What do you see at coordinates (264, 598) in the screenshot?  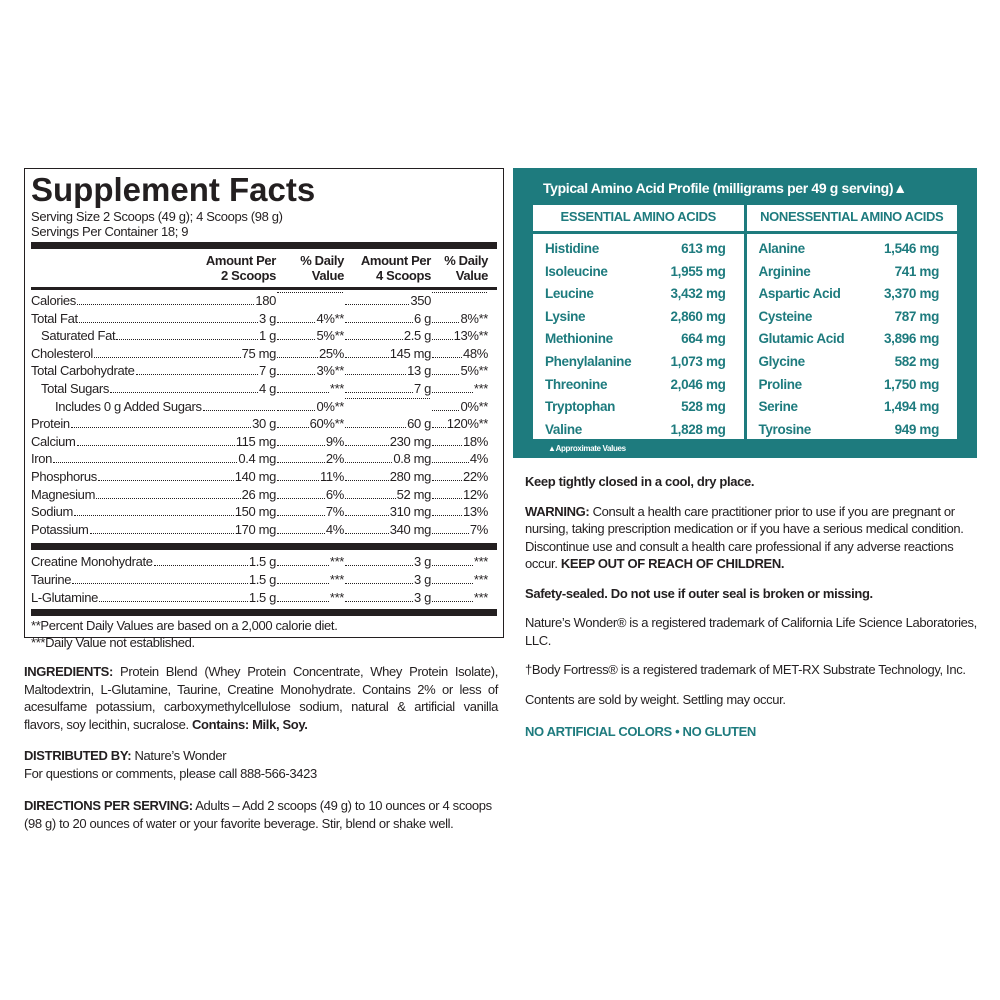 I see `facts-row: L-Glutamine 1.5 g *** 3 g ***` at bounding box center [264, 598].